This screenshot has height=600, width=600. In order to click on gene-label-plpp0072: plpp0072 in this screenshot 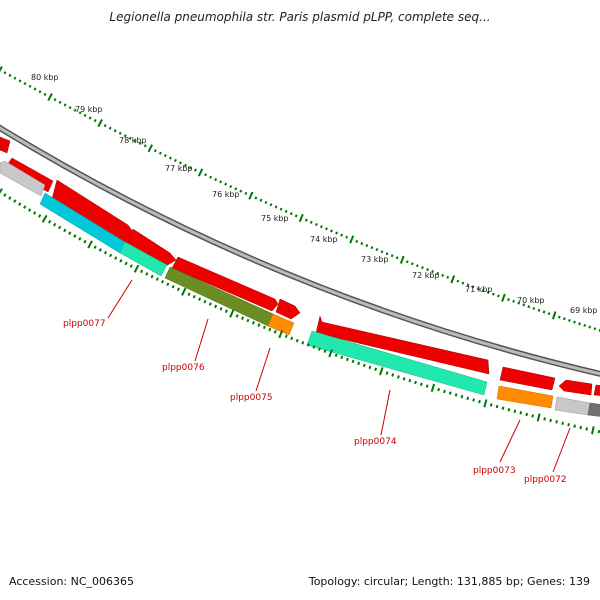, I will do `click(545, 480)`.